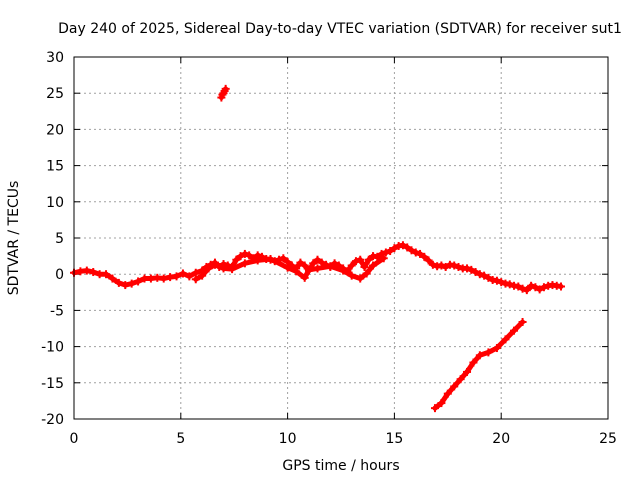 This screenshot has height=480, width=640. What do you see at coordinates (608, 439) in the screenshot?
I see `x-tick-label: 25` at bounding box center [608, 439].